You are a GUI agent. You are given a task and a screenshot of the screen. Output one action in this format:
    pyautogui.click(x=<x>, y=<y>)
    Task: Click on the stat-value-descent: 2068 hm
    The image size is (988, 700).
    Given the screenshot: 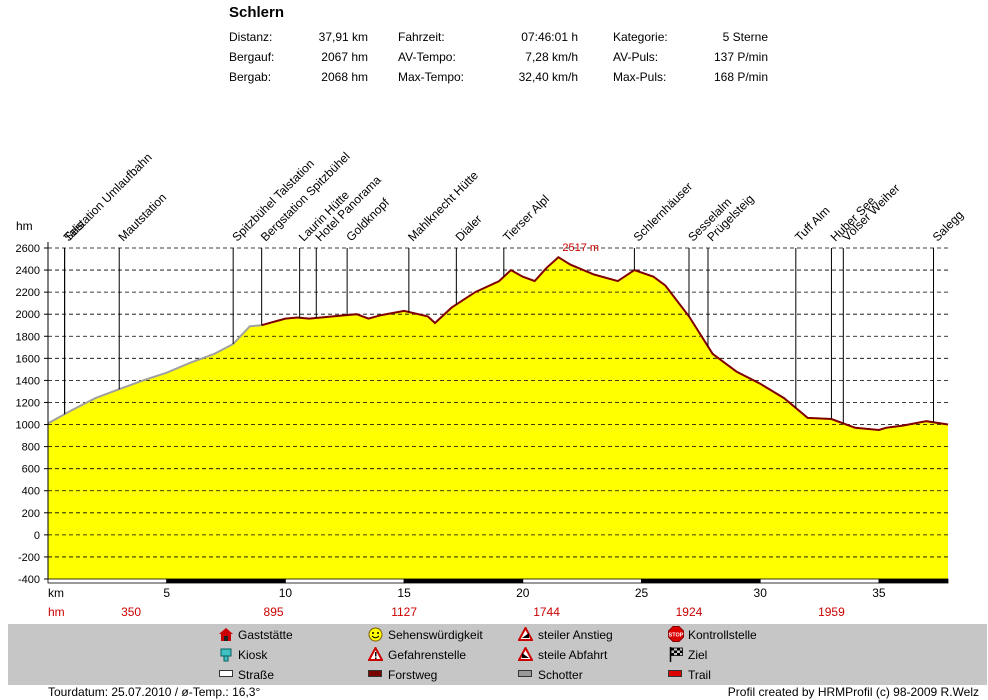 What is the action you would take?
    pyautogui.click(x=344, y=77)
    